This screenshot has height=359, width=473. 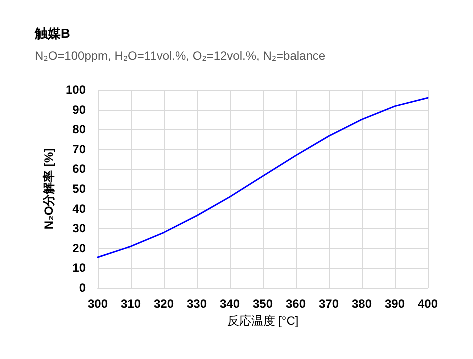 I want to click on y-tick-label: 20, so click(x=79, y=248).